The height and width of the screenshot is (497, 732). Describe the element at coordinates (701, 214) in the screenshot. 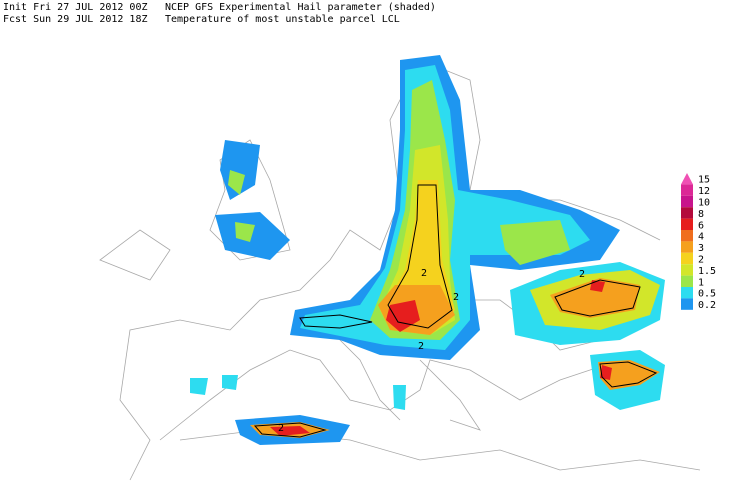

I see `legend-label: 8` at that location.